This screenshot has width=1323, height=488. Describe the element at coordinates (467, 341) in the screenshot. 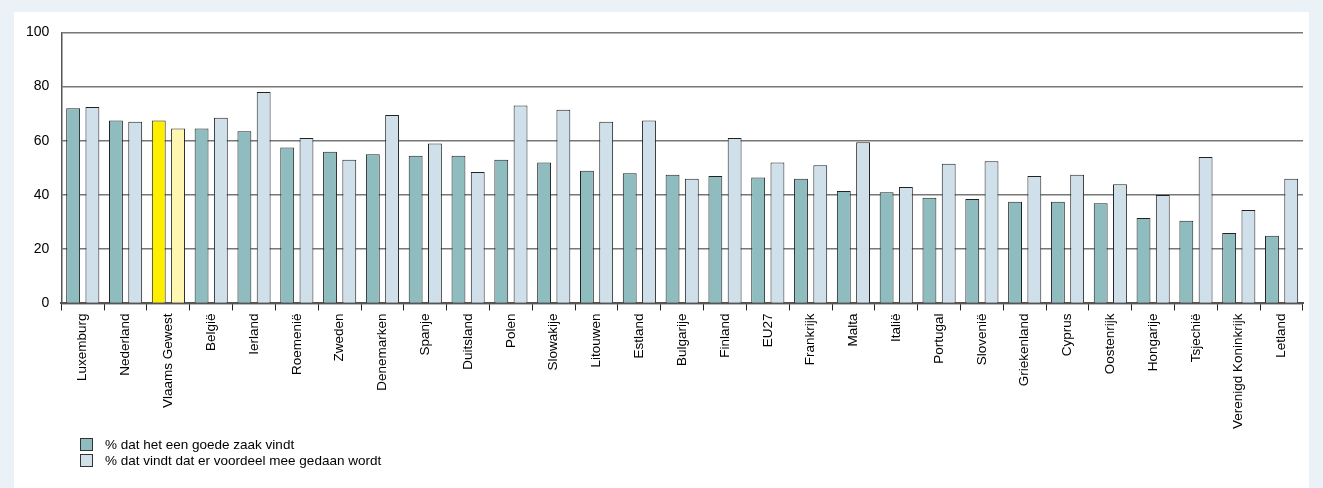

I see `x-tick-label: Duitsland` at that location.